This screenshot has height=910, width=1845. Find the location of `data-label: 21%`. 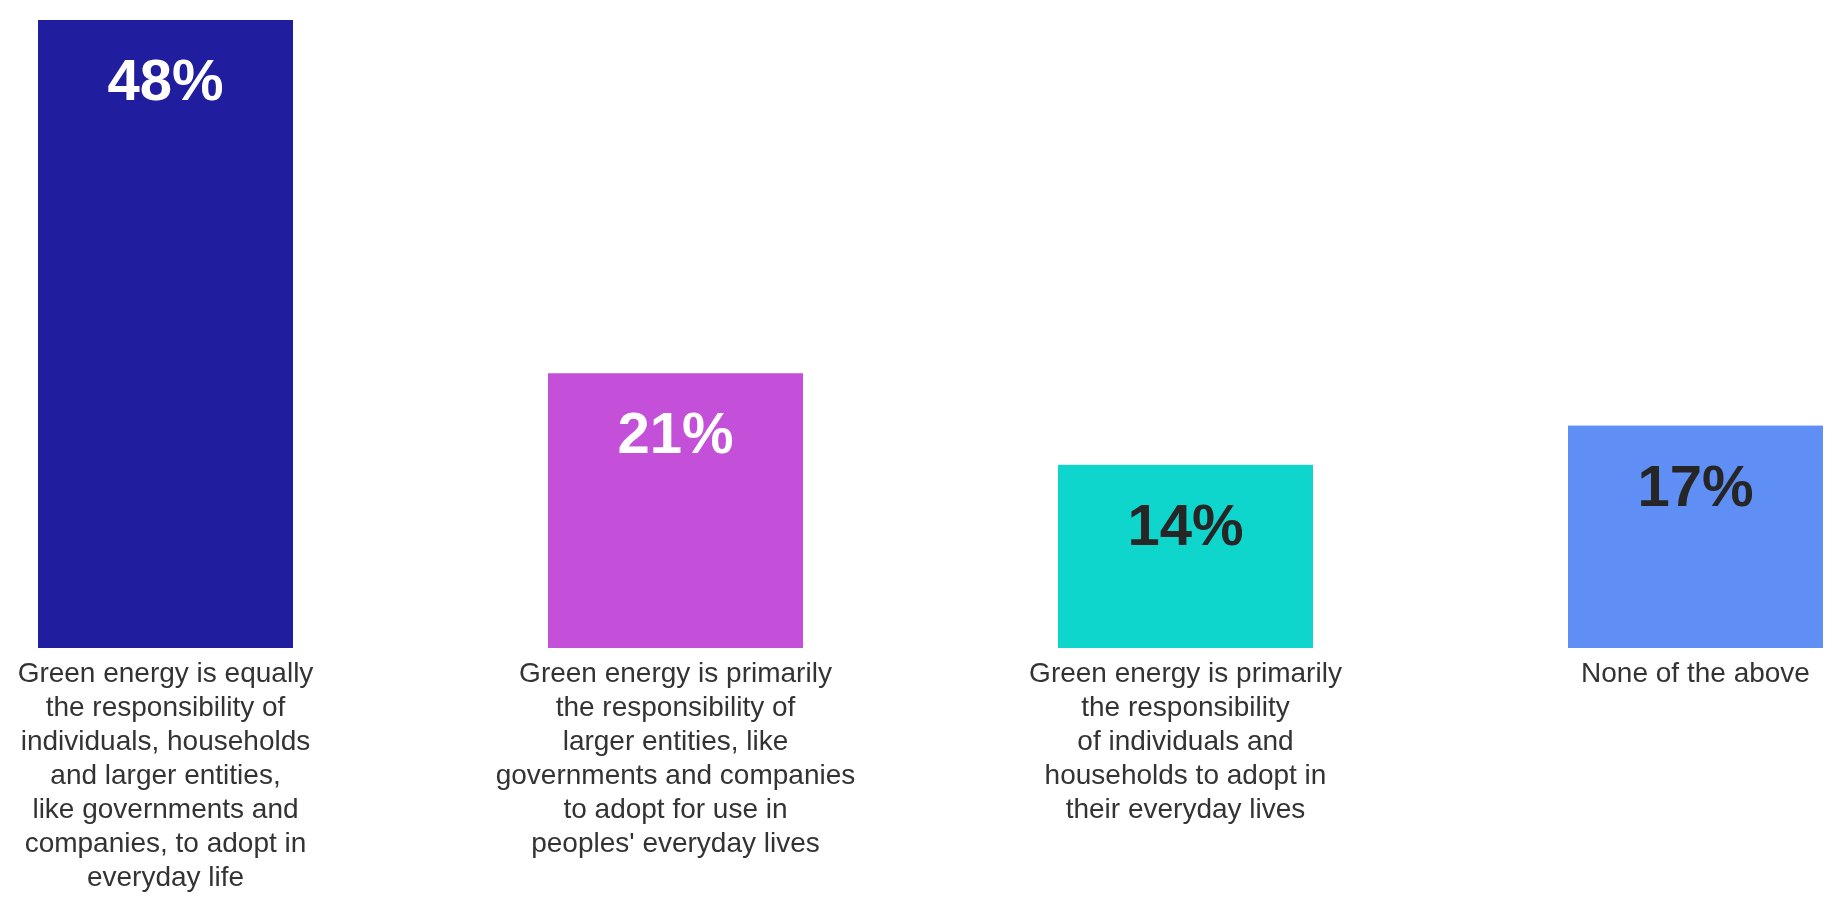

data-label: 21% is located at coordinates (675, 433).